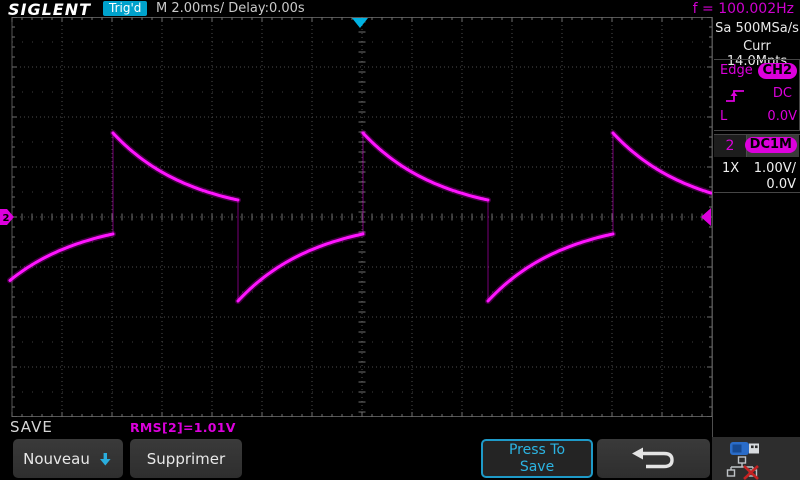  I want to click on system-status-panel, so click(756, 458).